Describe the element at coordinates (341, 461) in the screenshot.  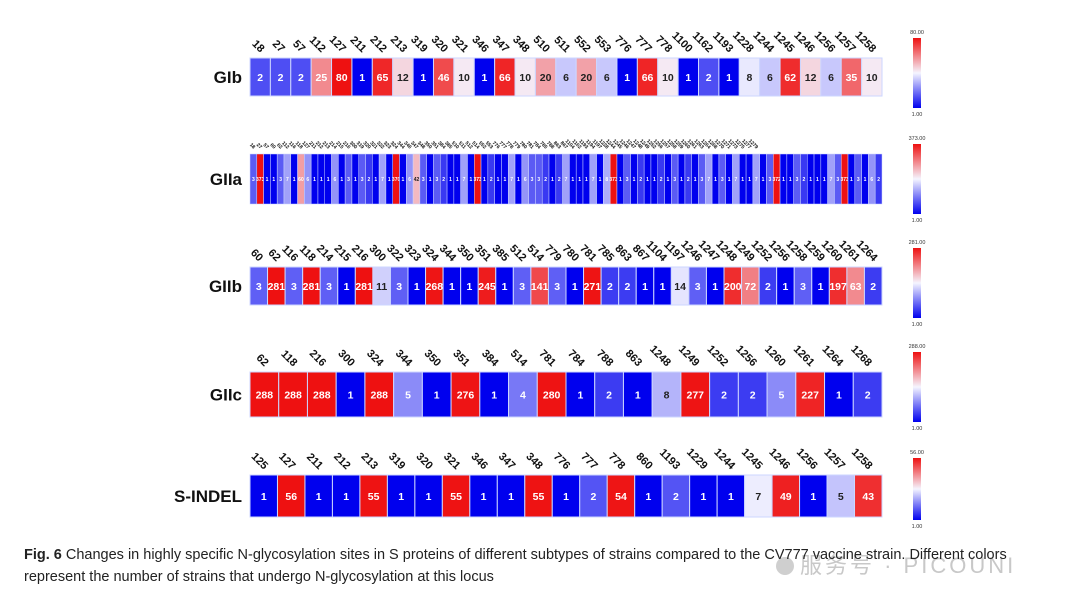
I see `site-label: 212` at that location.